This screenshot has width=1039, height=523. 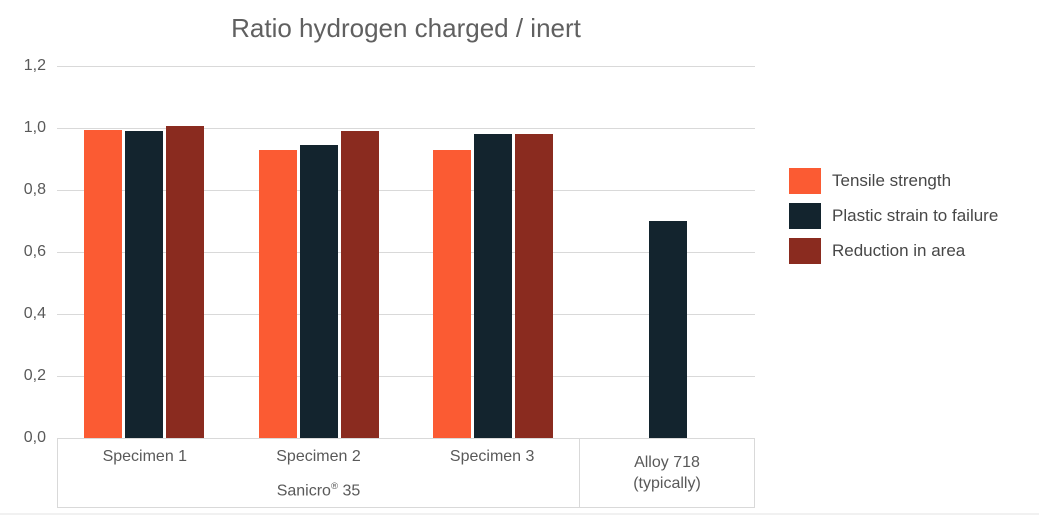 I want to click on y-tick-label: 1,0, so click(x=34, y=127).